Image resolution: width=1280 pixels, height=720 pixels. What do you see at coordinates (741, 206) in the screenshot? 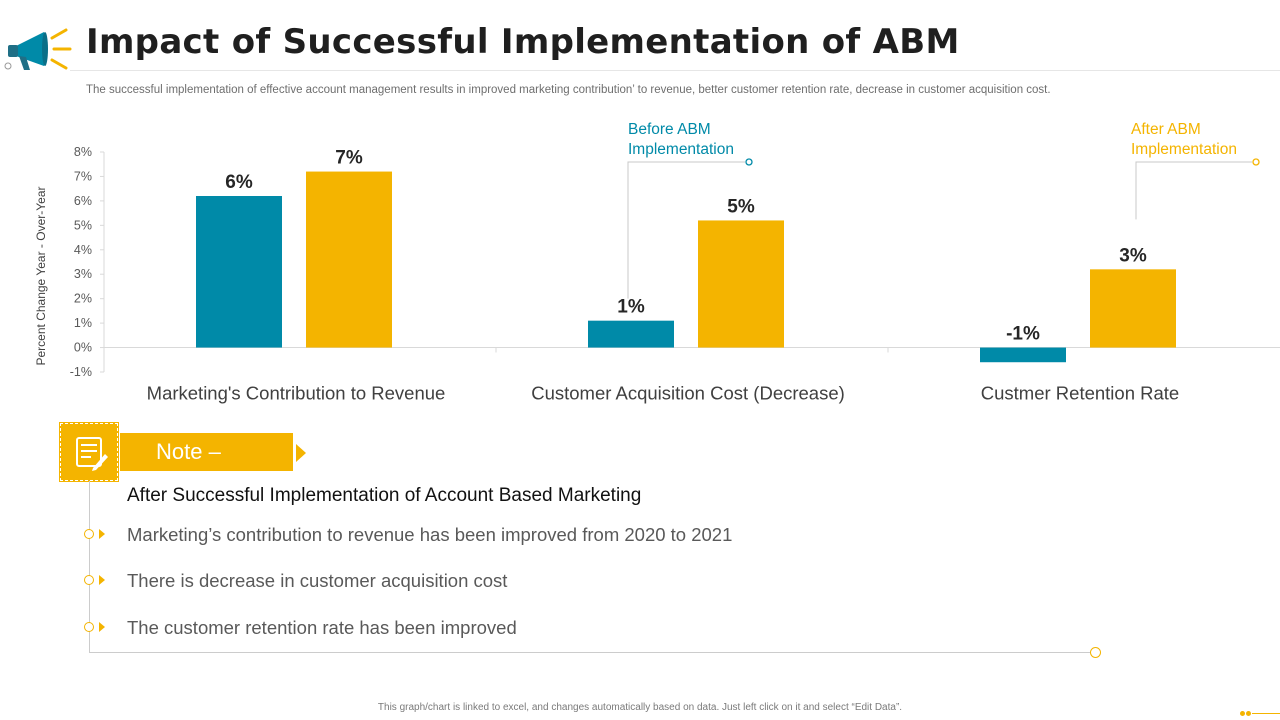
I see `data-label: 5%` at bounding box center [741, 206].